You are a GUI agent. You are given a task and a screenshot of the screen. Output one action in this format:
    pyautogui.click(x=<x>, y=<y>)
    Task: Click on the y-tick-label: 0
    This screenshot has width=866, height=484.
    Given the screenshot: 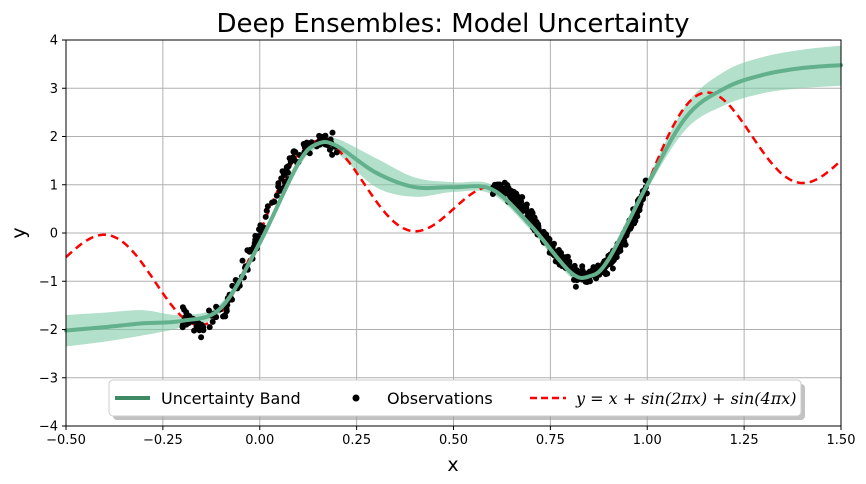 What is the action you would take?
    pyautogui.click(x=54, y=234)
    